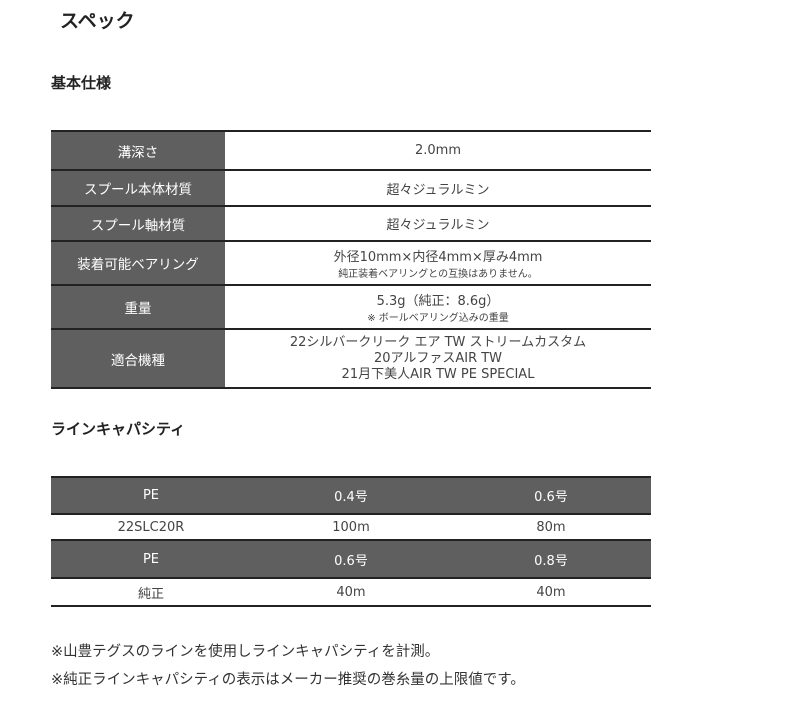 The image size is (792, 714). Describe the element at coordinates (288, 680) in the screenshot. I see `note: ※純正ラインキャパシティの表示はメーカー推奨の巻糸量の上限値です。` at that location.